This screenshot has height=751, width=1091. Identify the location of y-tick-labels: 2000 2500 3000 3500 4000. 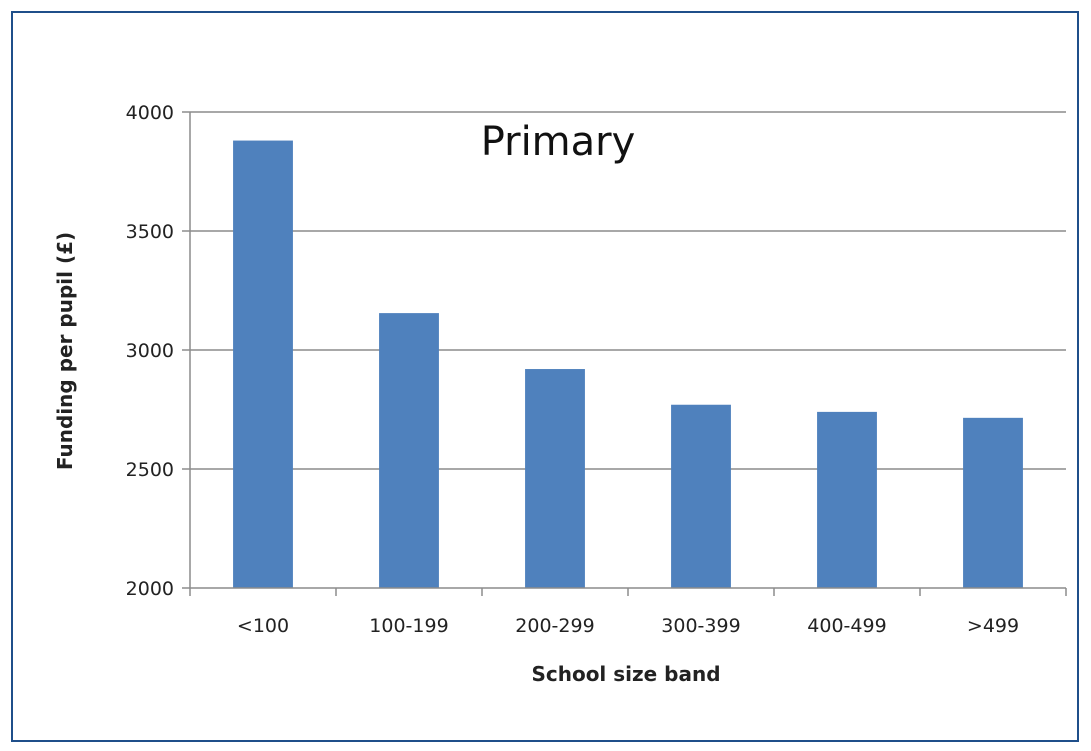
(150, 351).